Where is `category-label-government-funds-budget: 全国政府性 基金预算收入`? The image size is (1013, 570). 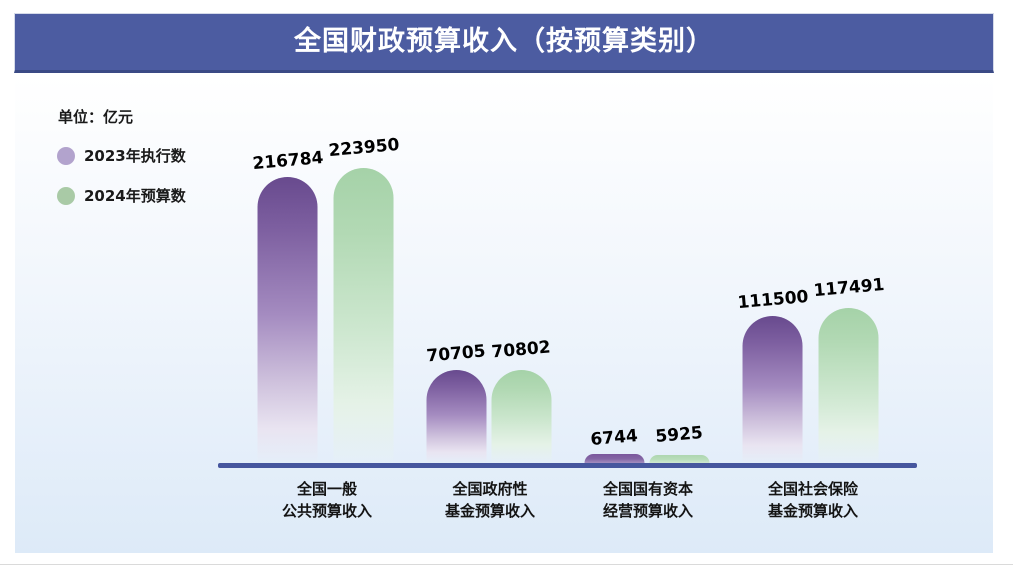 category-label-government-funds-budget: 全国政府性 基金预算收入 is located at coordinates (490, 500).